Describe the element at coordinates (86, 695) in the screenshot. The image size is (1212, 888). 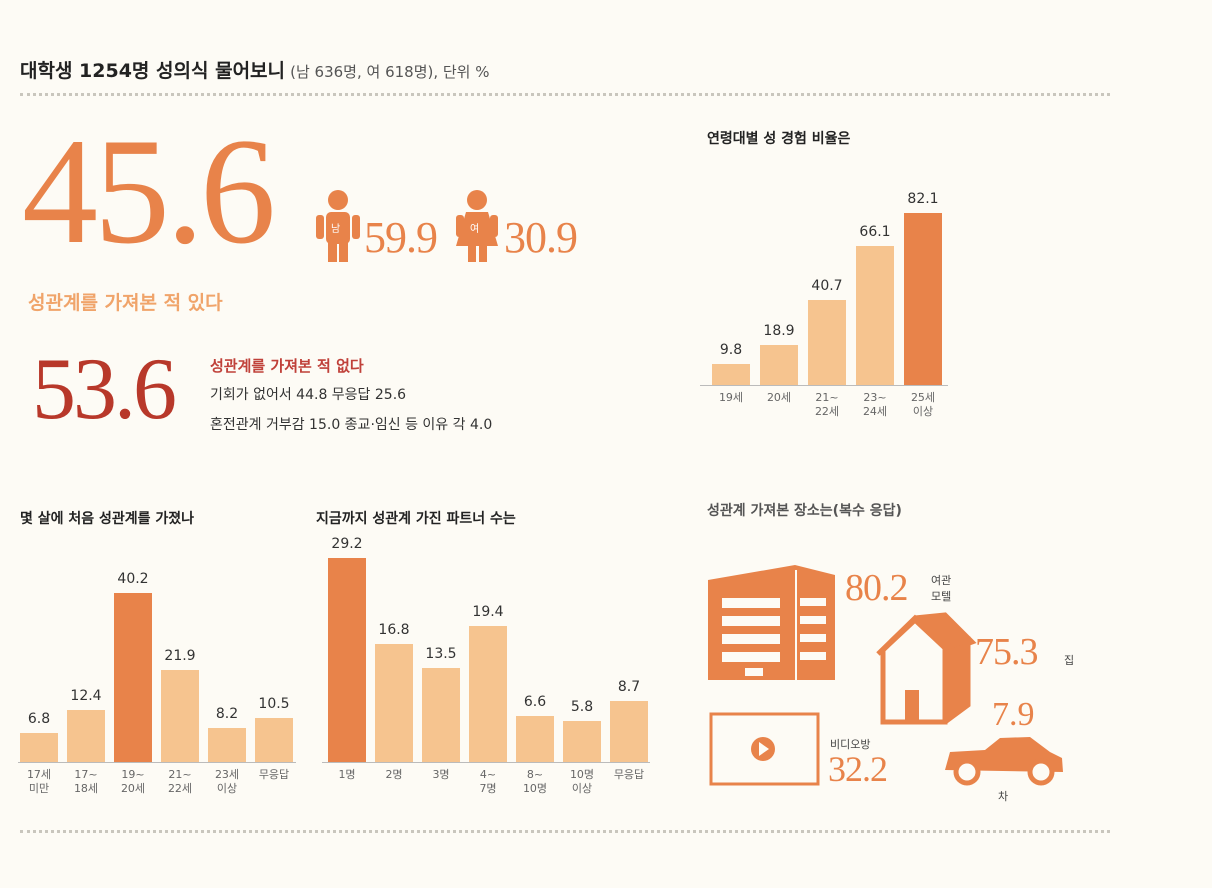
I see `data-label: 12.4` at that location.